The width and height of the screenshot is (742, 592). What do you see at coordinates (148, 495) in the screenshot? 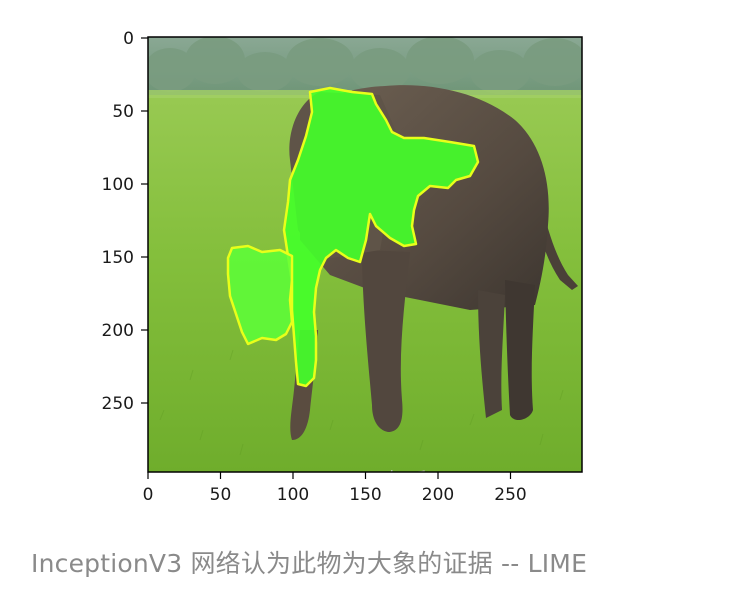
I see `x-tick-label: 0` at bounding box center [148, 495].